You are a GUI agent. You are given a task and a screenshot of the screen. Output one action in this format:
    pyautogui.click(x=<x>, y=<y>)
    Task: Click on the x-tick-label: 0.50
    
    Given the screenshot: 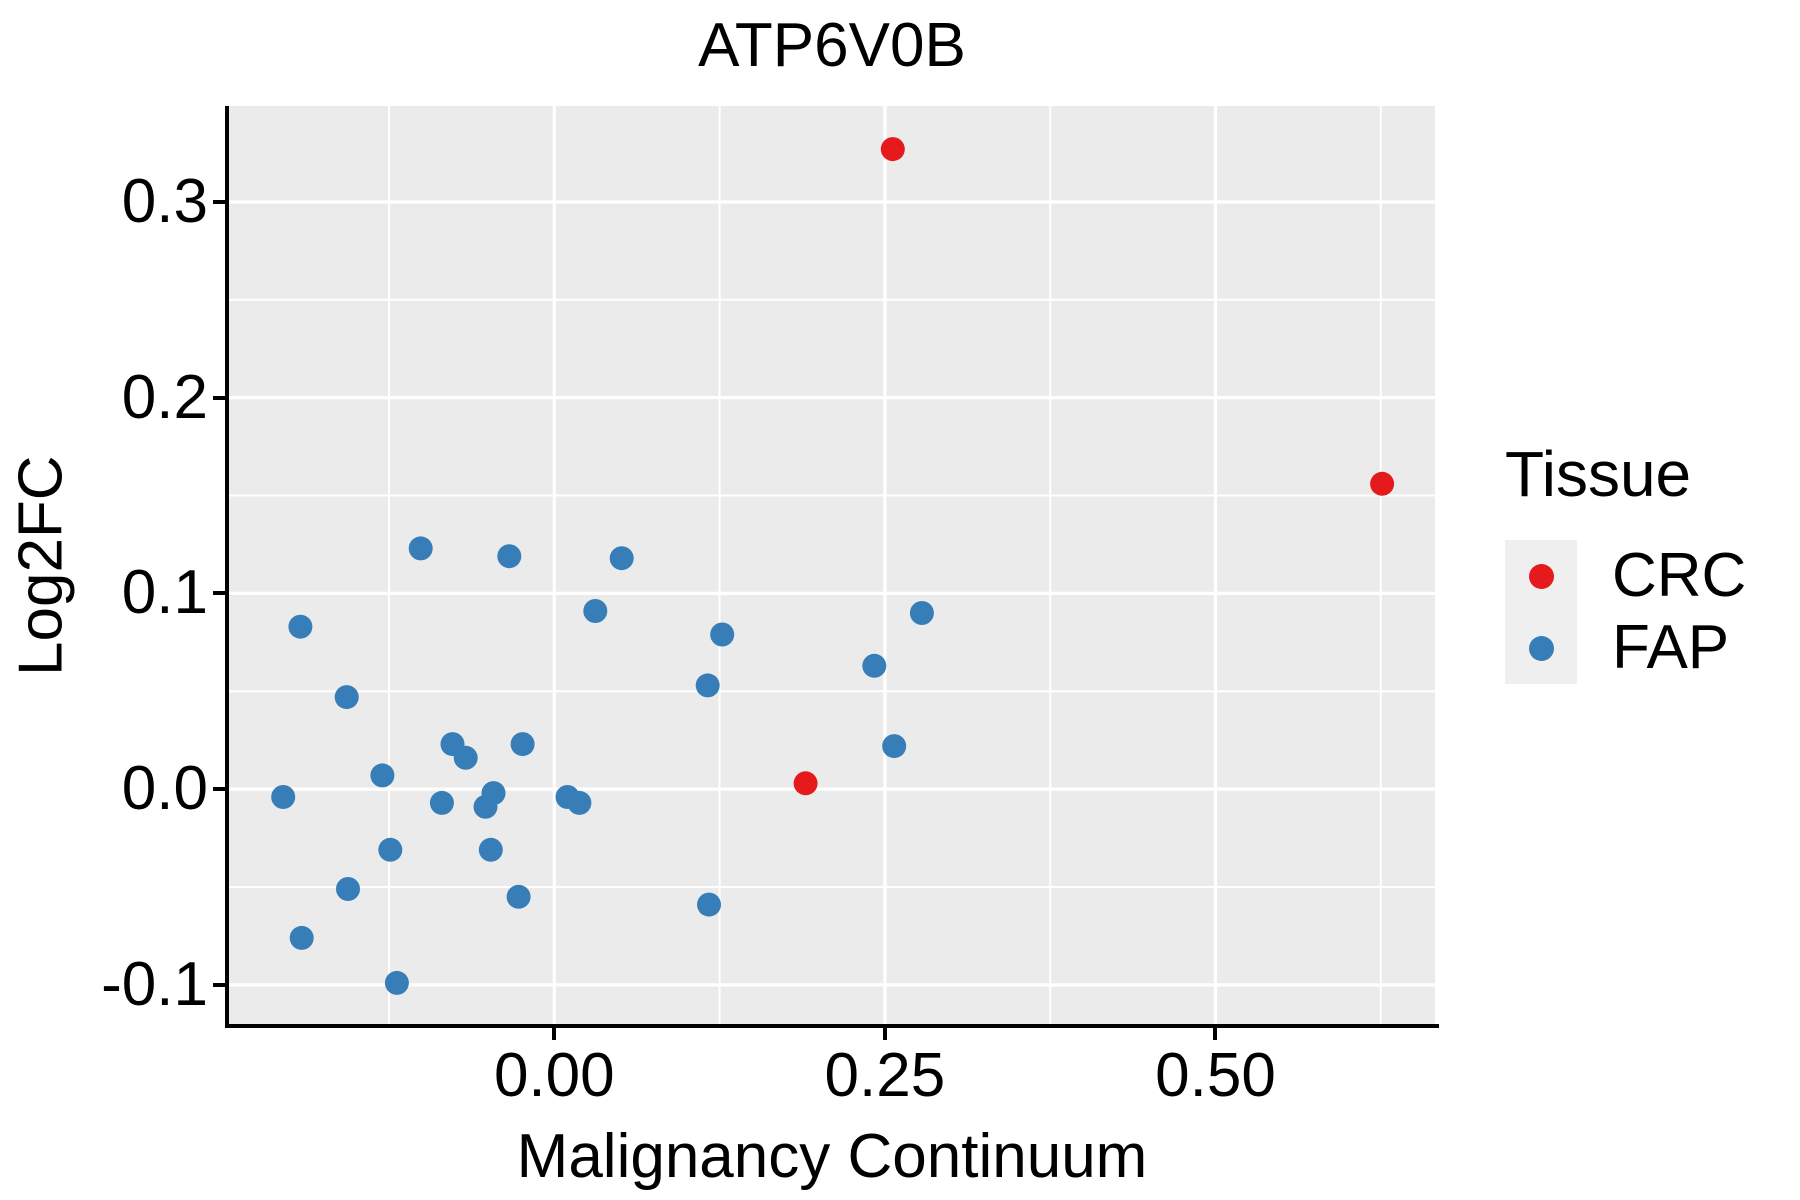 What is the action you would take?
    pyautogui.click(x=1215, y=1075)
    